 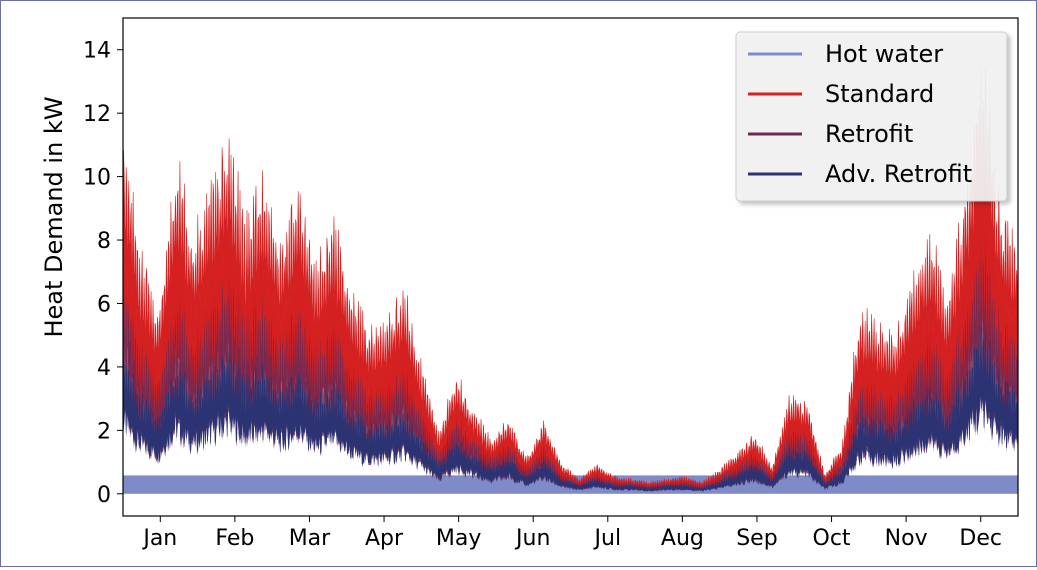 I want to click on x-tick-label: Jul, so click(x=607, y=538).